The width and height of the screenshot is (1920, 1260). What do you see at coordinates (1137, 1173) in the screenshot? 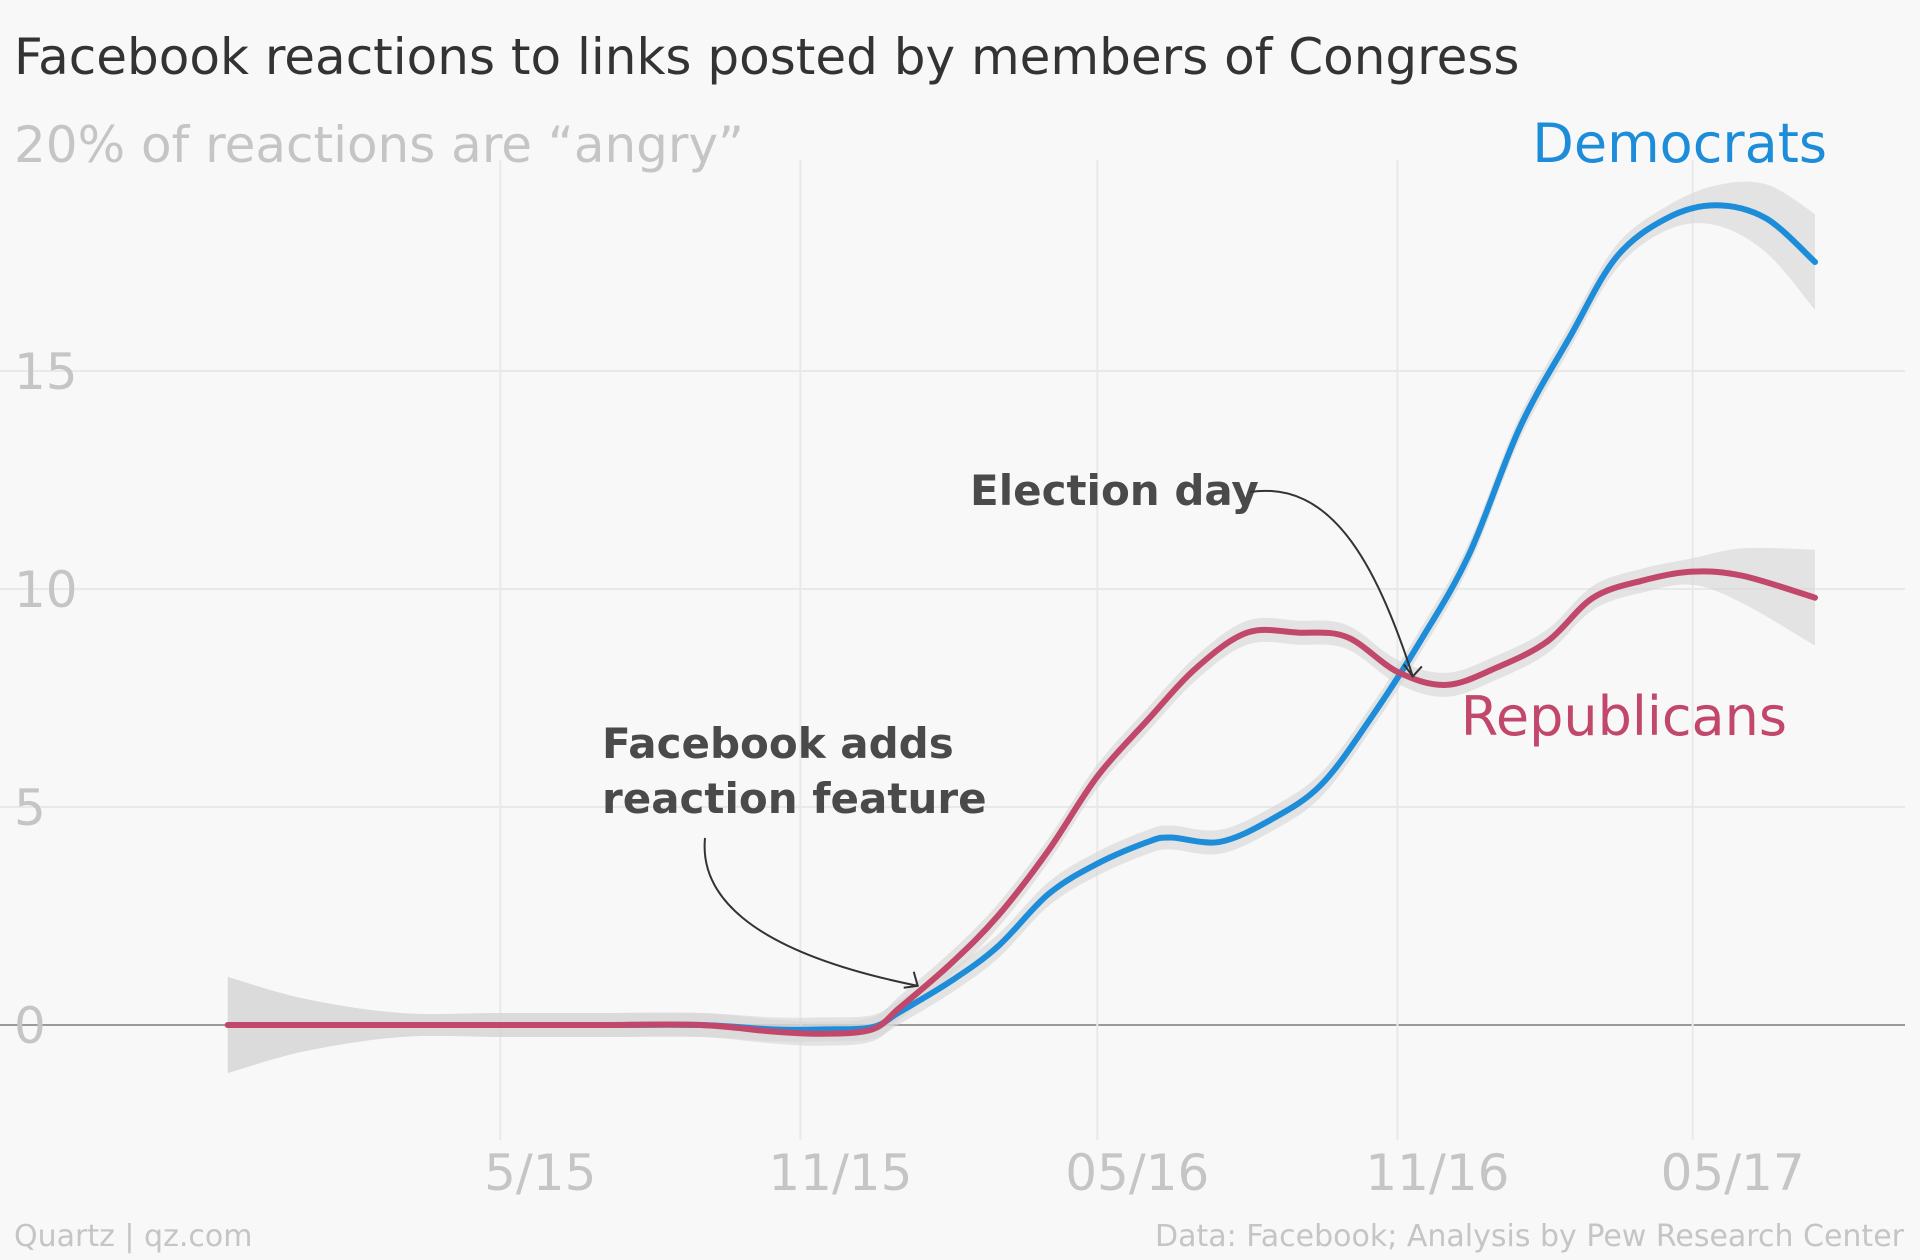
I see `x-tick-label: 05/16` at bounding box center [1137, 1173].